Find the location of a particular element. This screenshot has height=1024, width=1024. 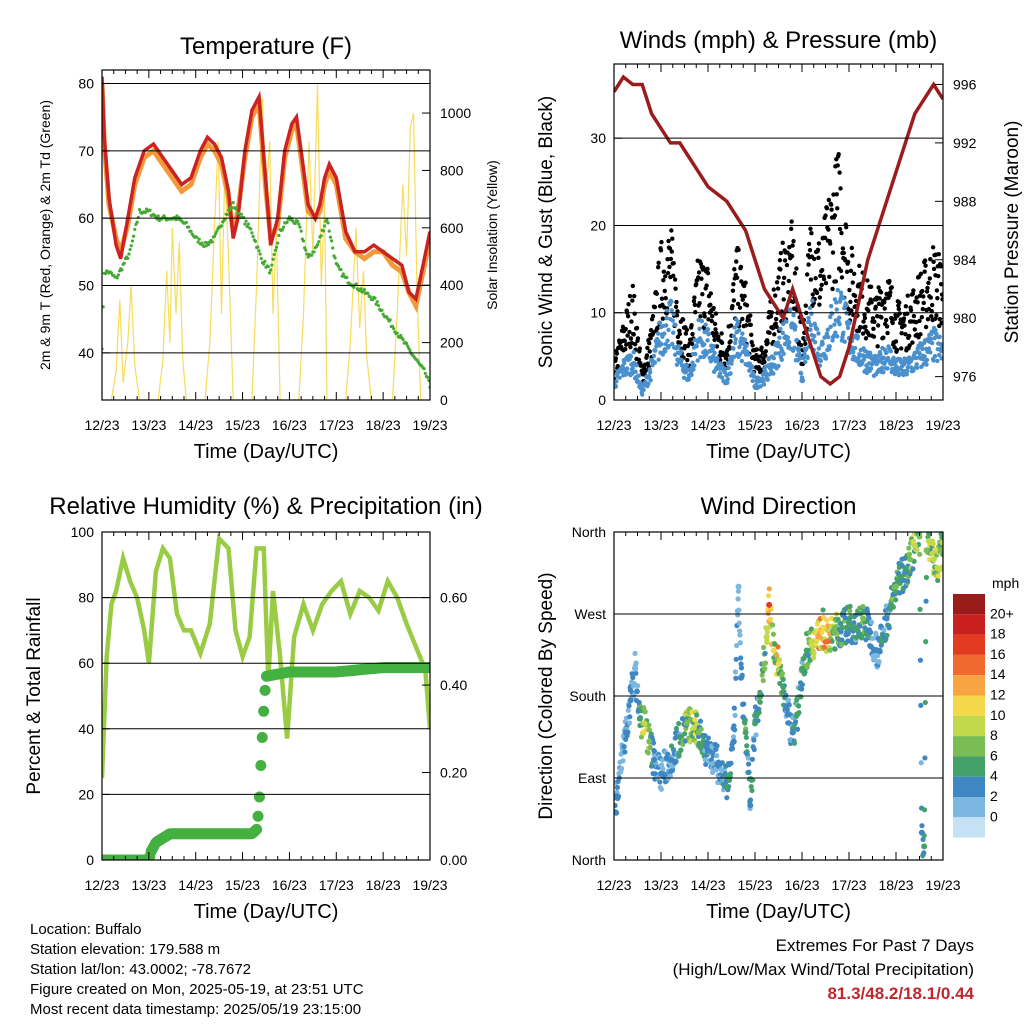

series-gust is located at coordinates (778, 267).